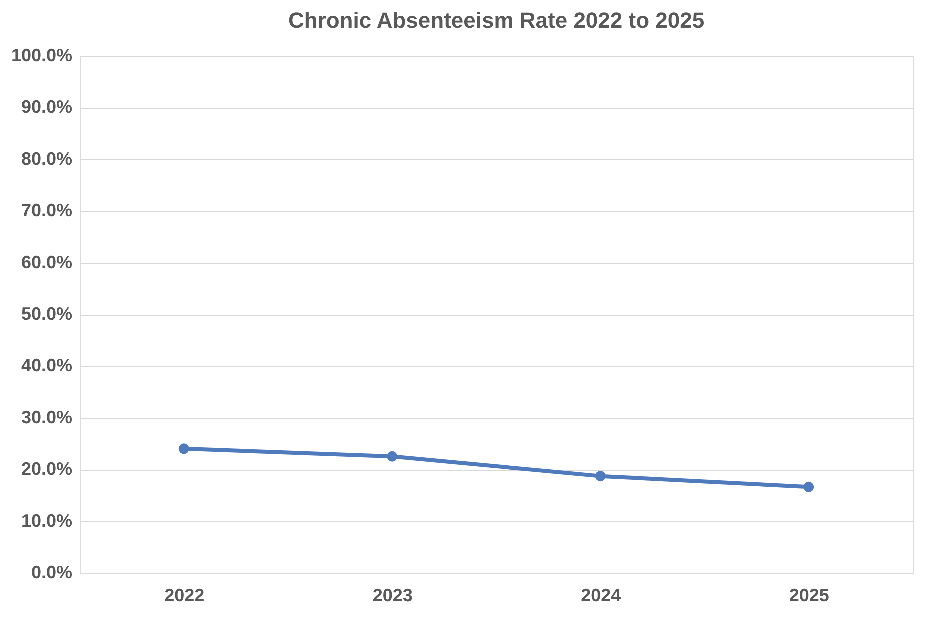  What do you see at coordinates (46, 210) in the screenshot?
I see `y-tick-label: 70.0%` at bounding box center [46, 210].